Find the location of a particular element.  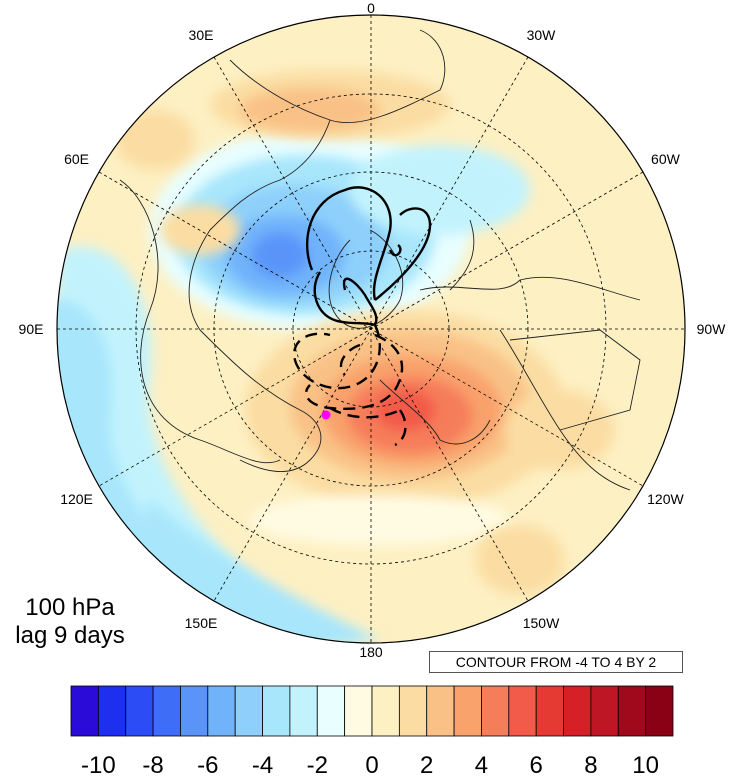

colorbar-tick-label: 2 is located at coordinates (427, 765).